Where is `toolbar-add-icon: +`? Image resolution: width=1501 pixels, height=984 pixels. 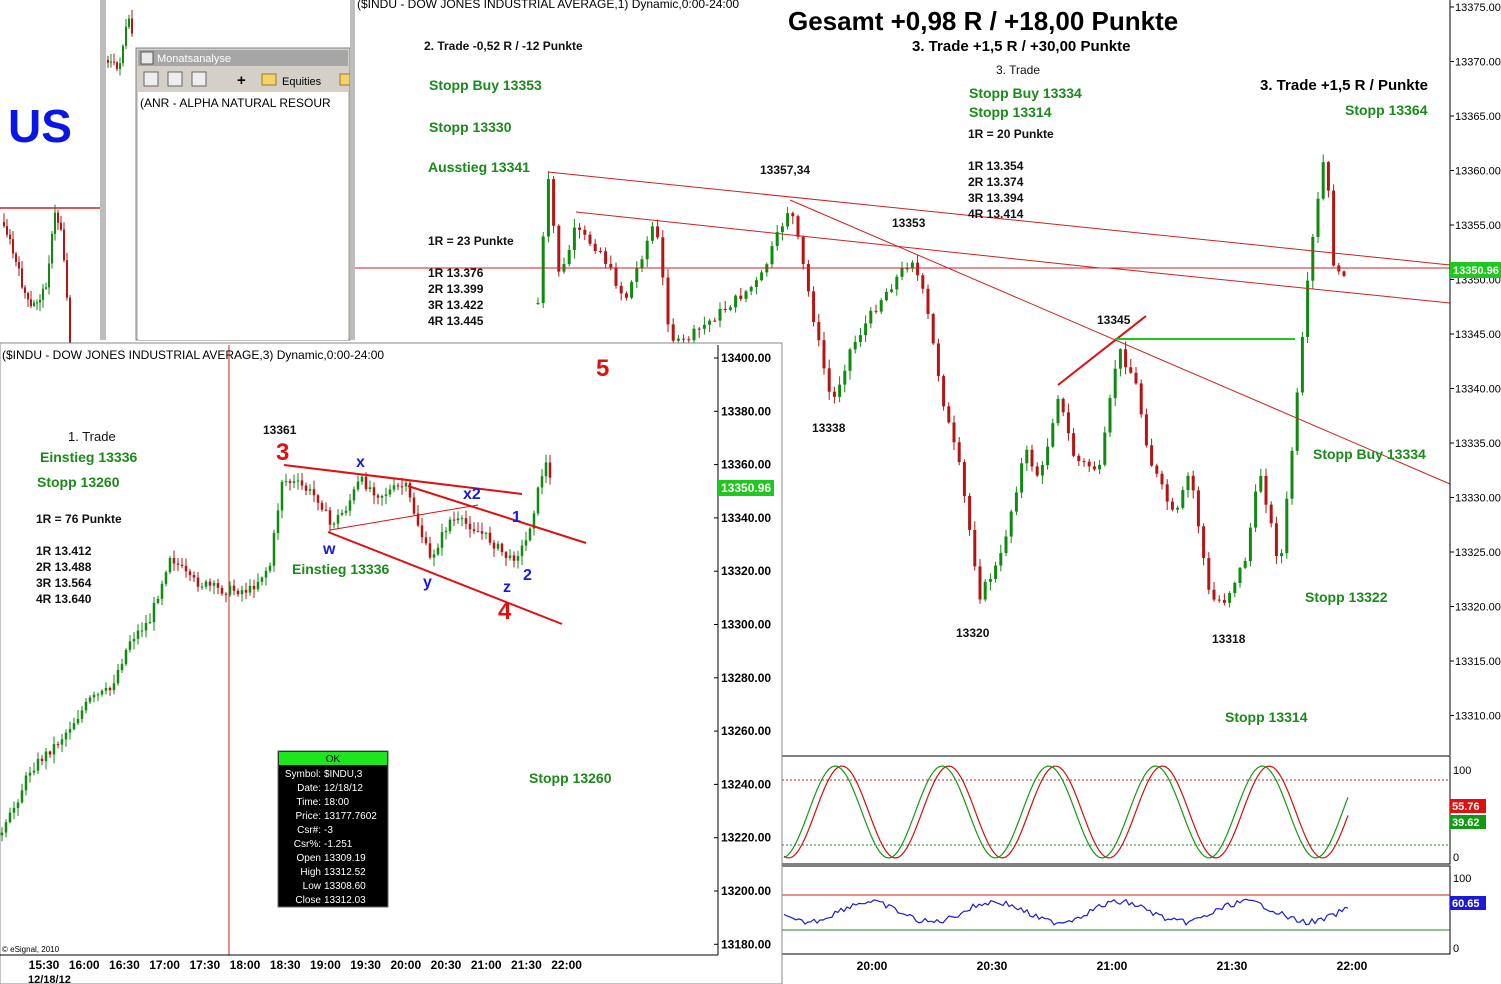
toolbar-add-icon: + is located at coordinates (241, 80).